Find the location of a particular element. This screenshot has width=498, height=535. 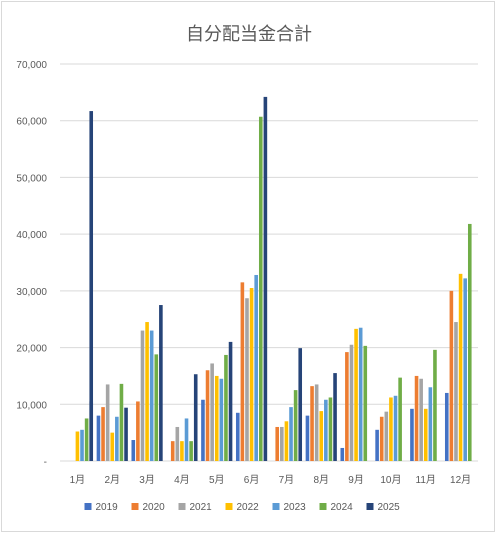

legend-label: 2020 is located at coordinates (154, 507).